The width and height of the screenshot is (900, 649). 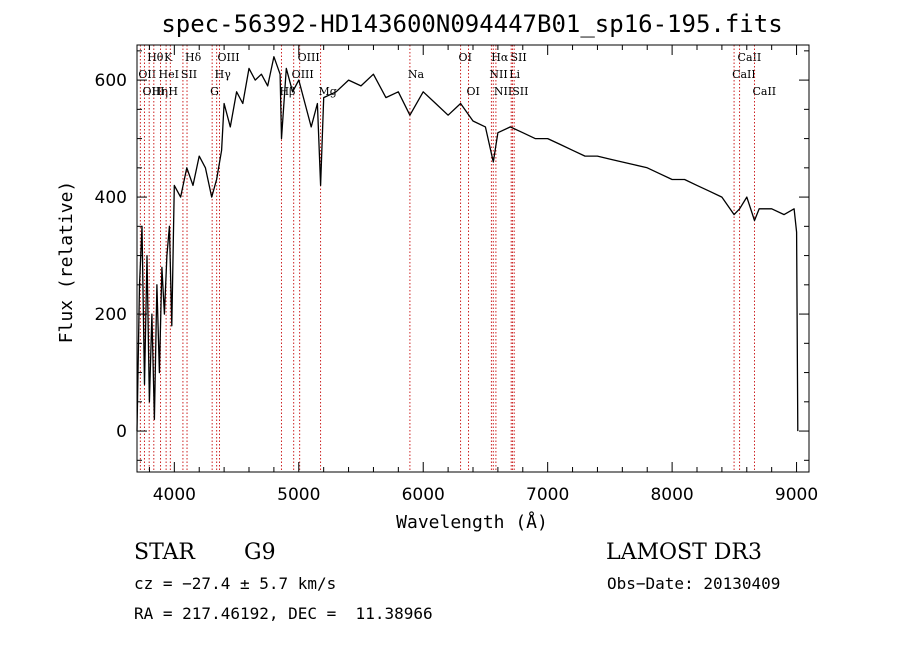 What do you see at coordinates (472, 522) in the screenshot?
I see `x-axis-label: Wavelength (Å)` at bounding box center [472, 522].